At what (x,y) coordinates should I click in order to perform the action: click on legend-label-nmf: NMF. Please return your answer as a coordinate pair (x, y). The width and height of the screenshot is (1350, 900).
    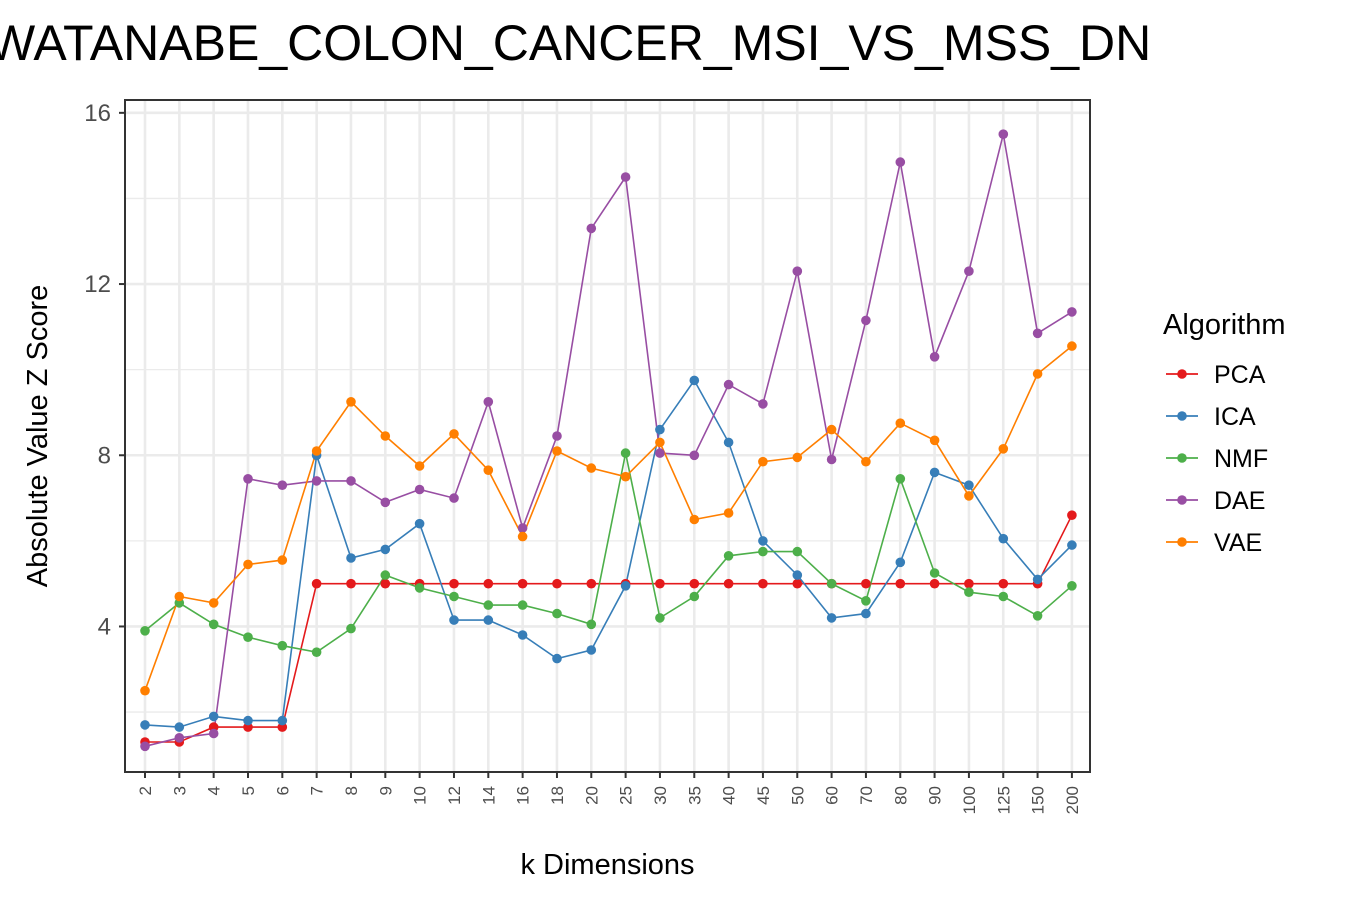
    Looking at the image, I should click on (1241, 459).